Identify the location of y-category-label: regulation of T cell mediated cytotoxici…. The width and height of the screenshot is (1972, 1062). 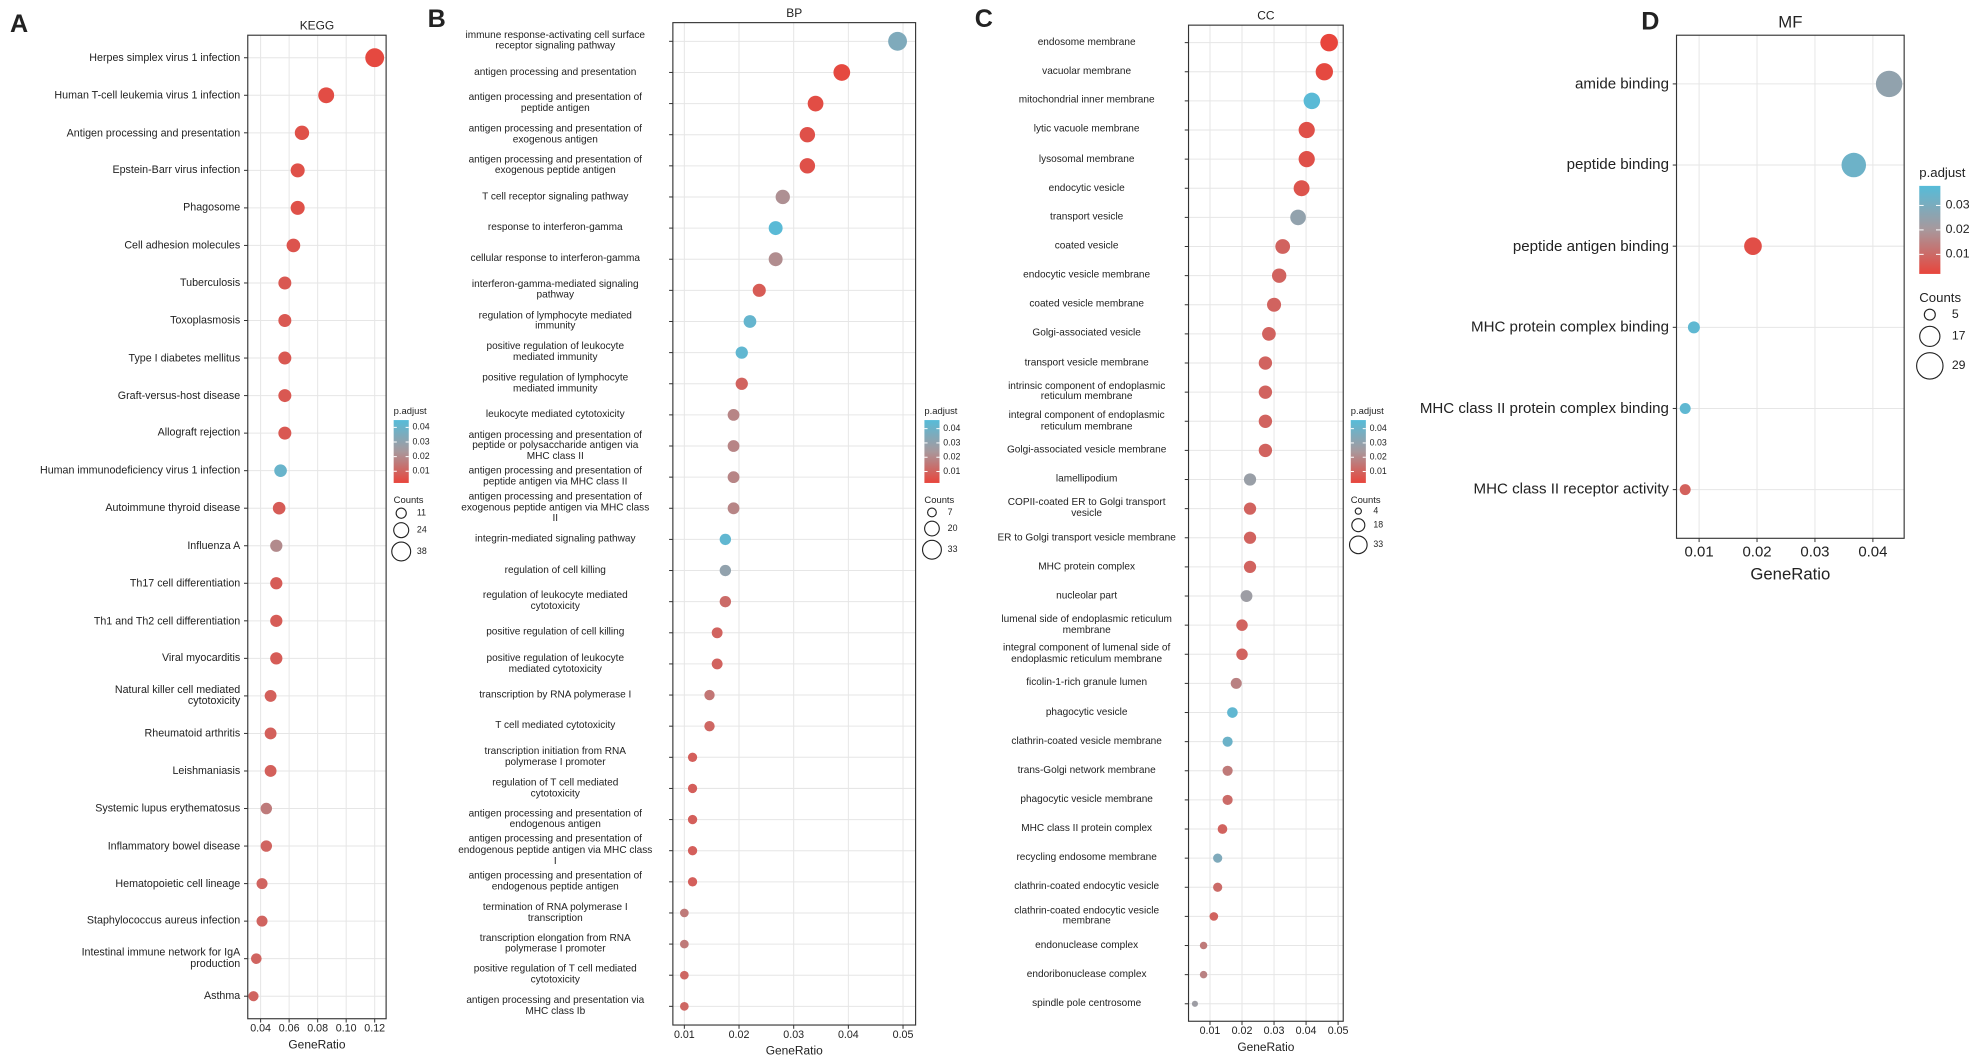
(555, 787).